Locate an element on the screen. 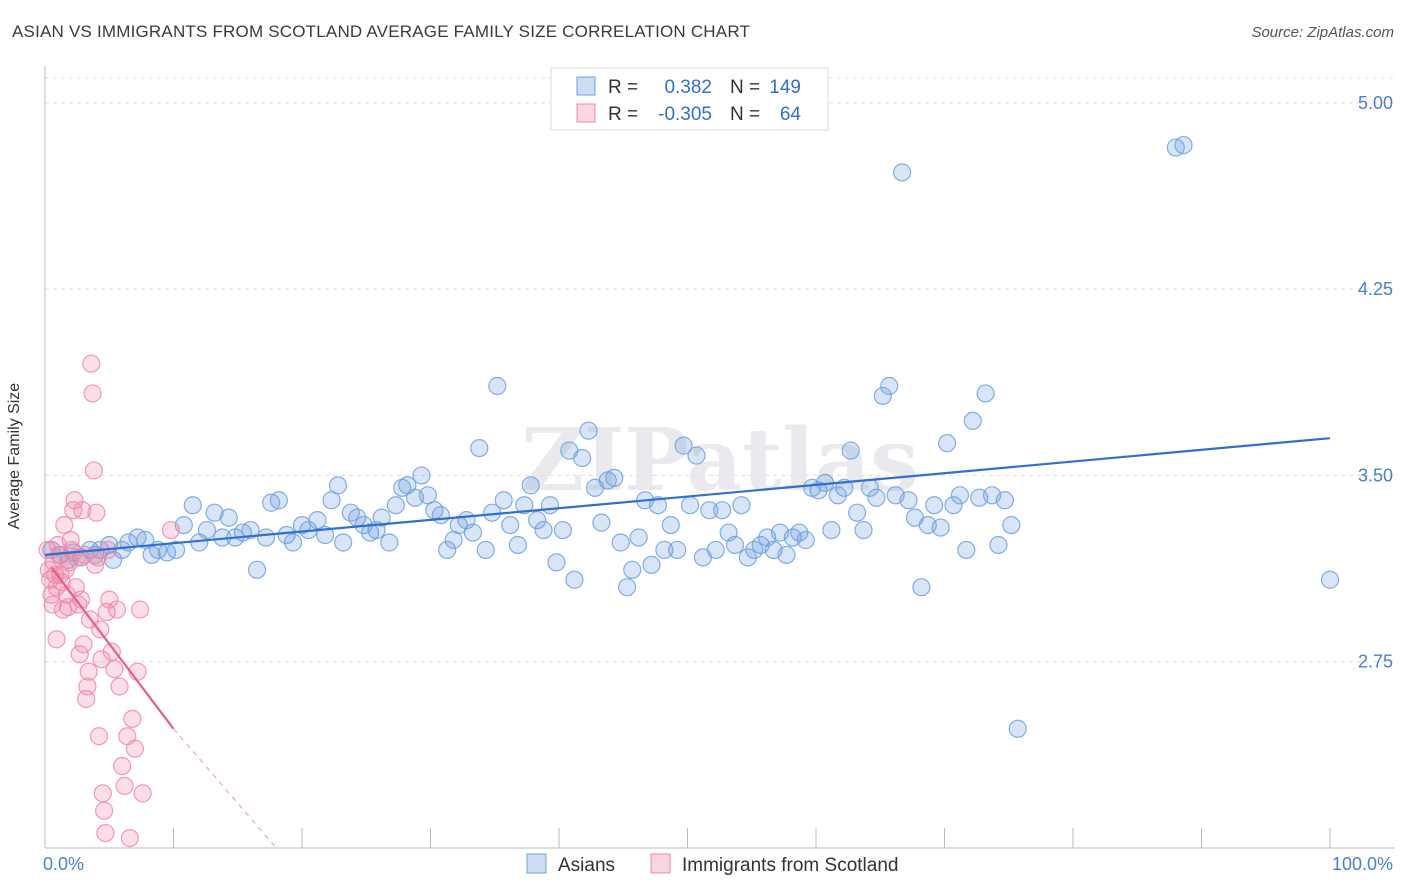 The image size is (1406, 892). n-value: 64 is located at coordinates (791, 114).